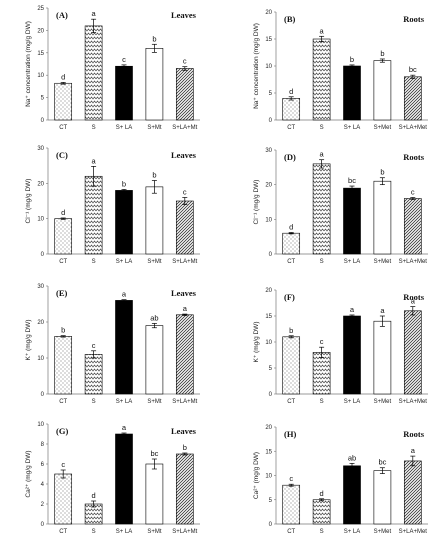  Describe the element at coordinates (28, 64) in the screenshot. I see `y-axis-label: Na⁺ concentration (mg/g DW)` at that location.